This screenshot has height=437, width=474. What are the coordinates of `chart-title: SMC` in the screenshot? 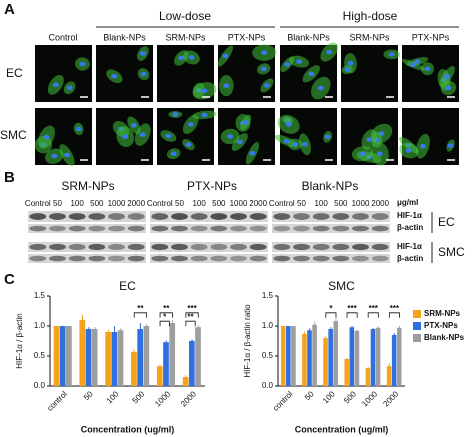 It's located at (341, 286).